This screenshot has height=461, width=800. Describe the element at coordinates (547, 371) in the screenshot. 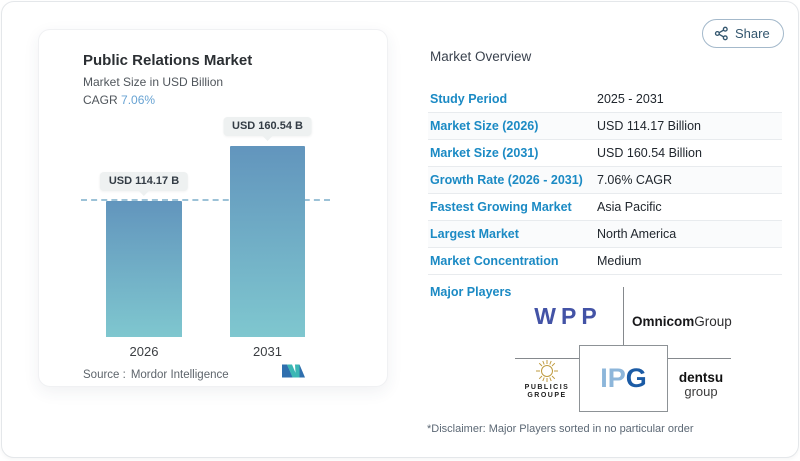

I see `publicis-lion-icon` at that location.